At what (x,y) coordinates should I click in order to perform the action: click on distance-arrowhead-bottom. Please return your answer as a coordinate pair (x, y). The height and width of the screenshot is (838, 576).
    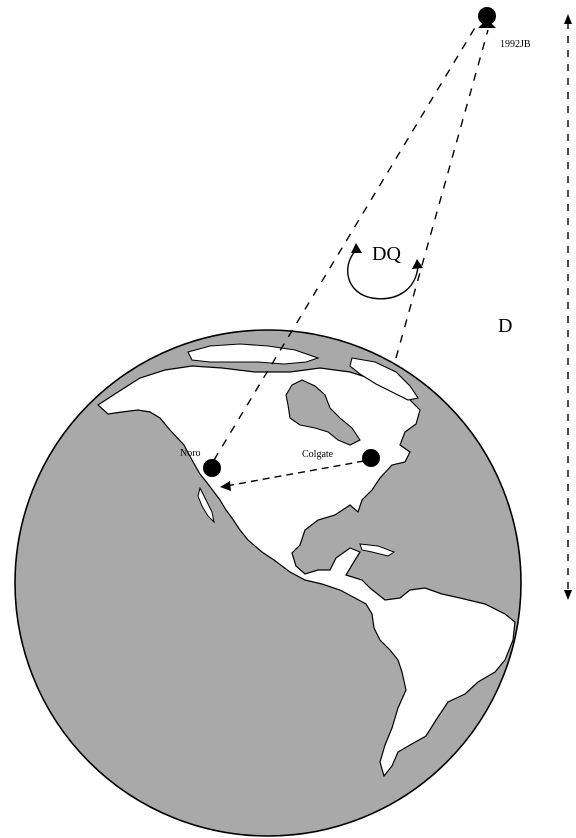
    Looking at the image, I should click on (568, 595).